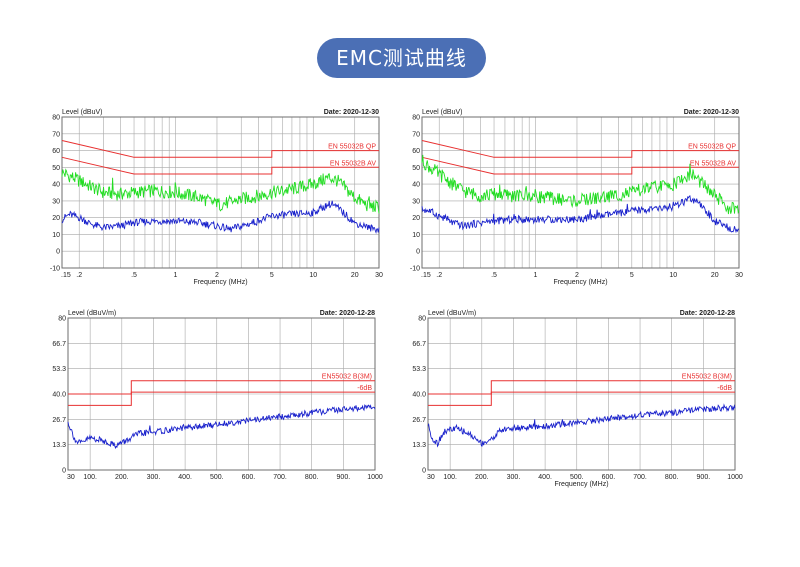 Image resolution: width=800 pixels, height=567 pixels. I want to click on x-tick-label: 2, so click(577, 275).